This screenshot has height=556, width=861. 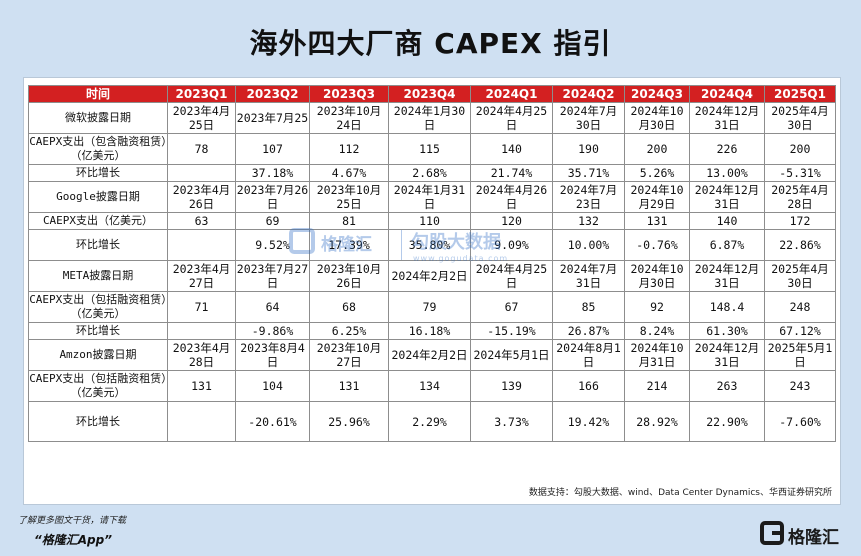 I want to click on data-cell: 2.68%, so click(x=429, y=173).